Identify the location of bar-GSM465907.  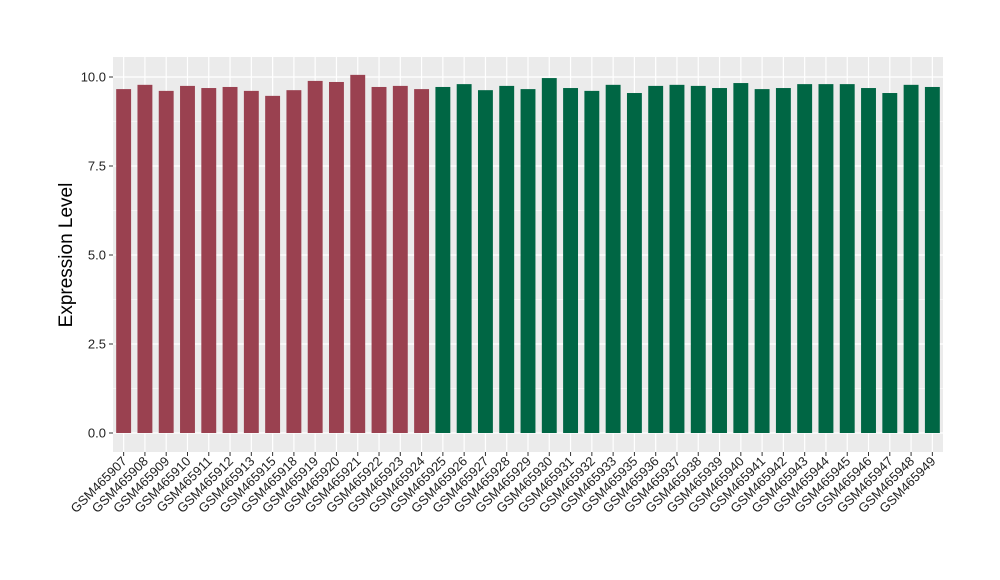
(124, 261).